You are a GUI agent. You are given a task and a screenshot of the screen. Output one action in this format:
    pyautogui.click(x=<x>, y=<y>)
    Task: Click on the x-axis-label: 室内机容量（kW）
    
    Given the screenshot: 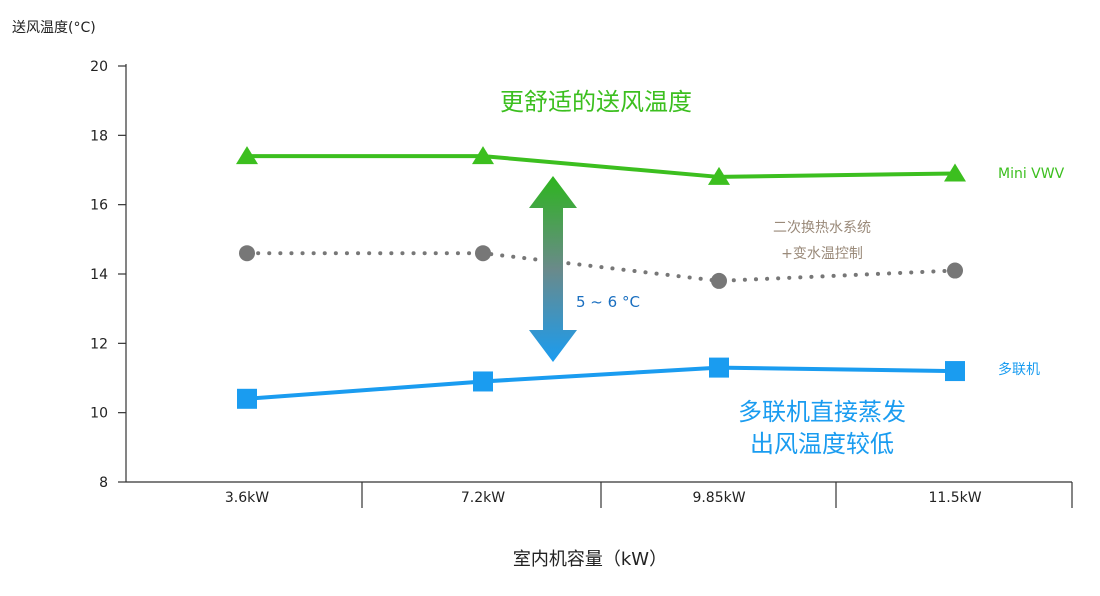 What is the action you would take?
    pyautogui.click(x=590, y=559)
    